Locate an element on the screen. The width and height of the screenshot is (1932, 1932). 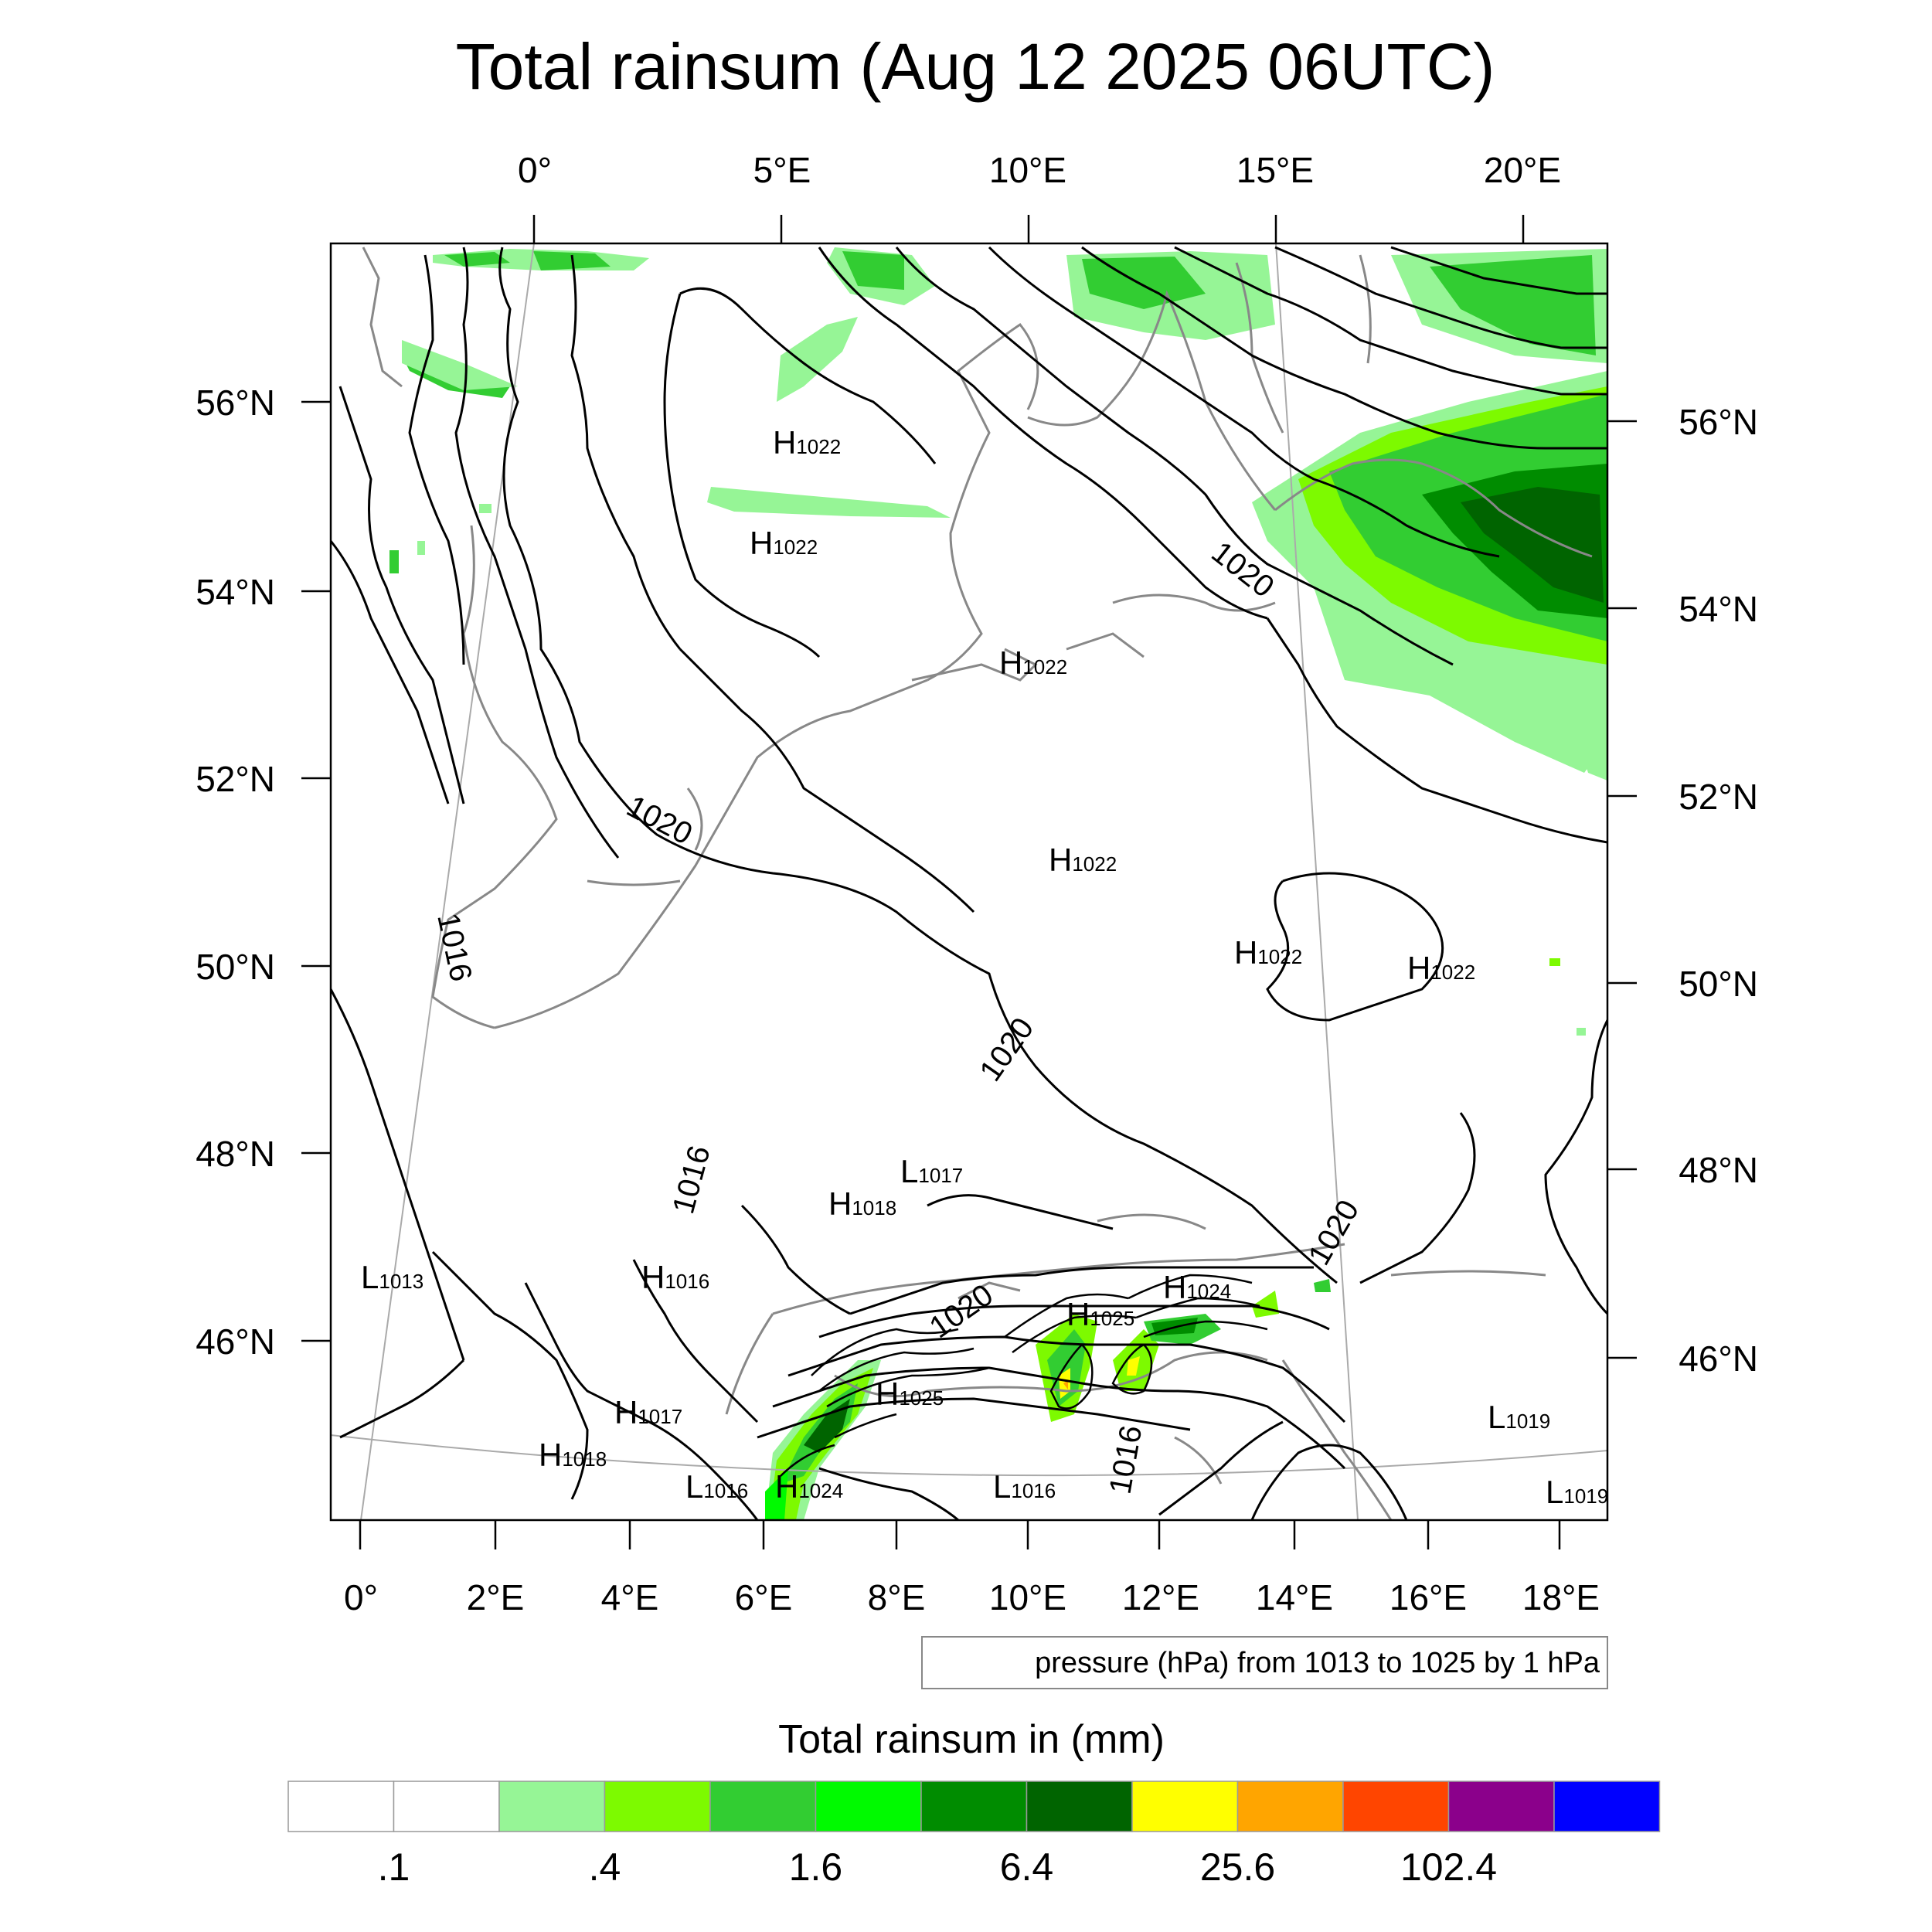
lat-left-label: 46°N is located at coordinates (236, 1341).